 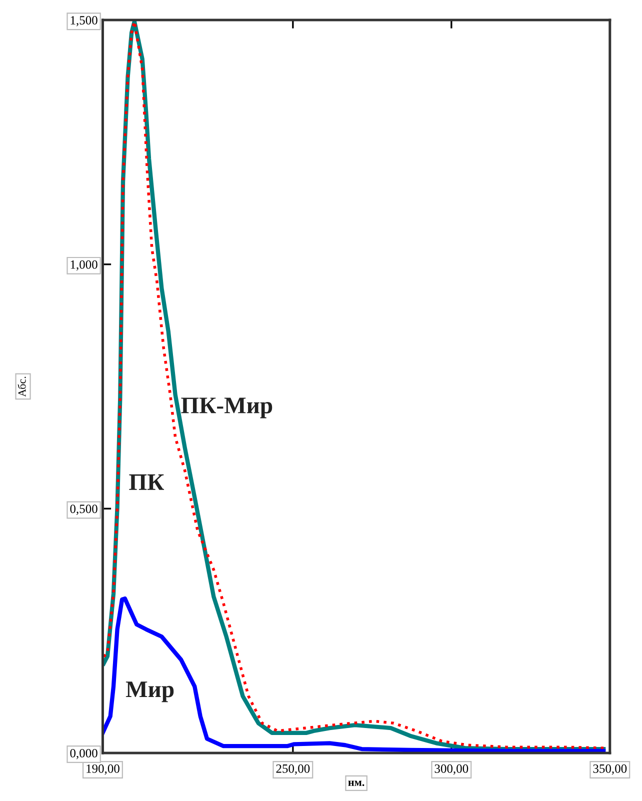 I want to click on x-tick-label: 250,00, so click(x=293, y=769).